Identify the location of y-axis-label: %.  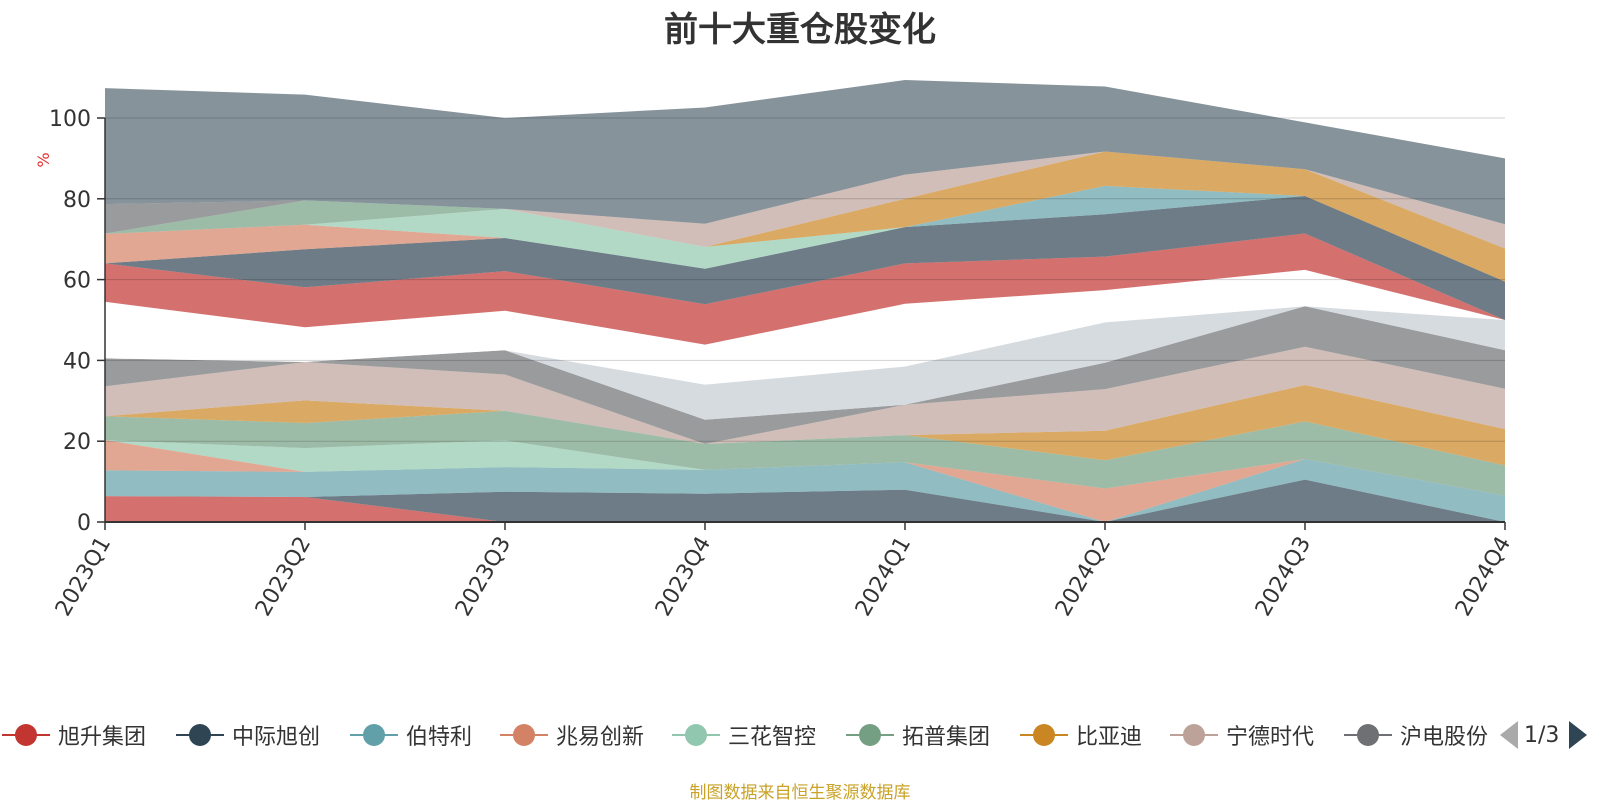
(43, 159).